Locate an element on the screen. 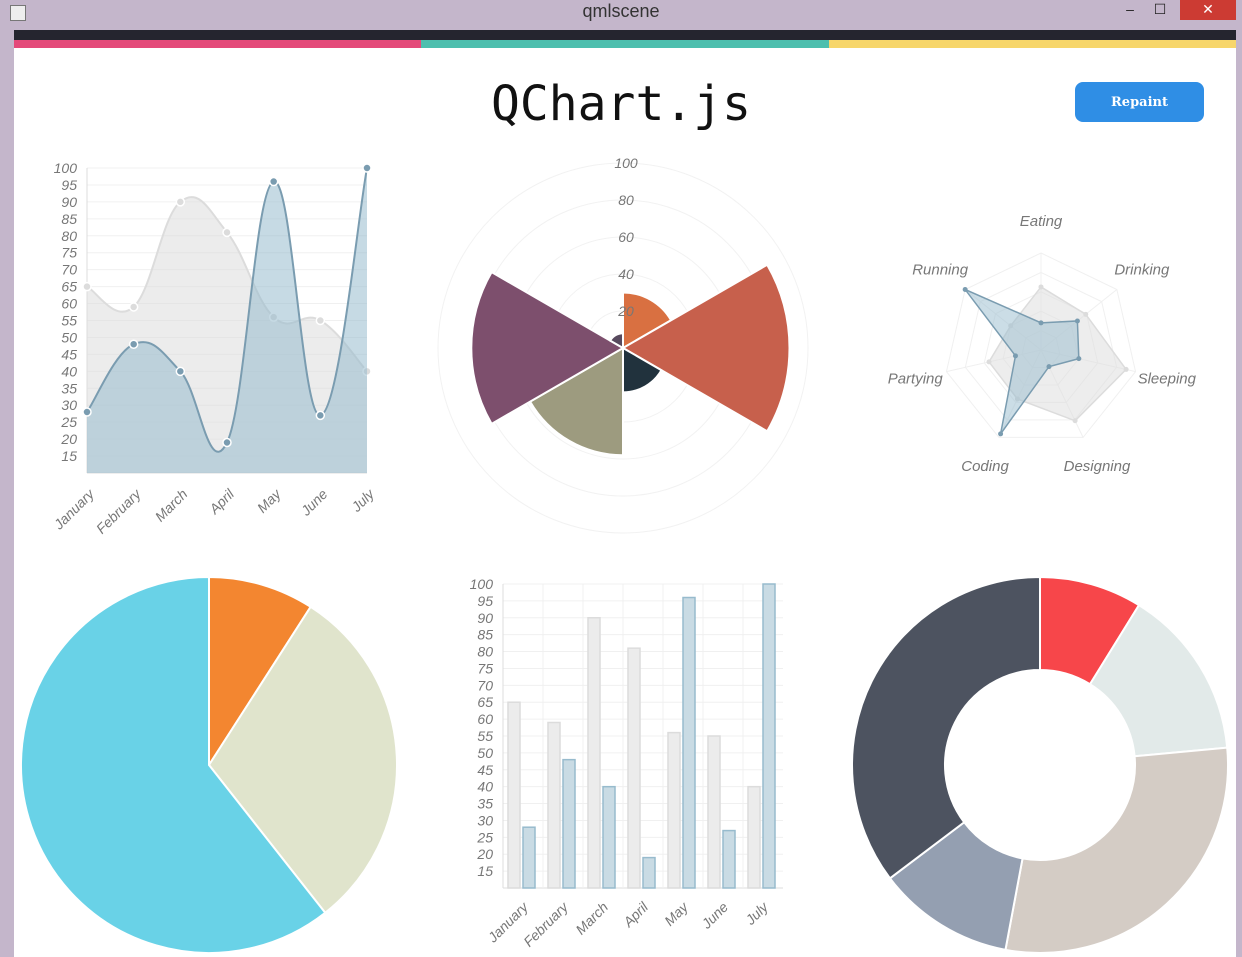  ring is located at coordinates (623, 348).